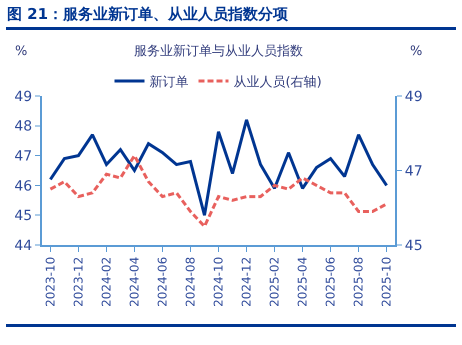 The height and width of the screenshot is (345, 462). Describe the element at coordinates (23, 216) in the screenshot. I see `y-tick-label: 45` at that location.